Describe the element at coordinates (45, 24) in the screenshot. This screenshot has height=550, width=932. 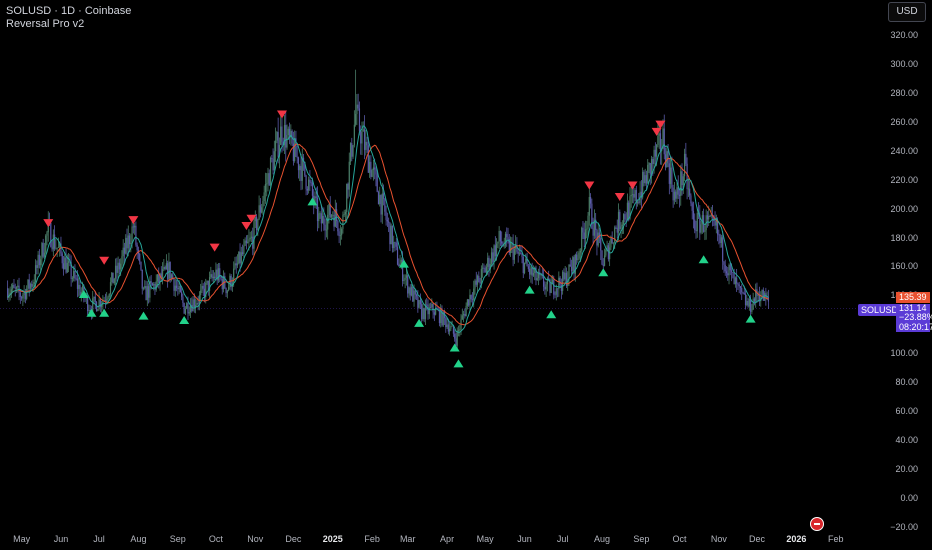
I see `indicator-label: Reversal Pro v2` at that location.